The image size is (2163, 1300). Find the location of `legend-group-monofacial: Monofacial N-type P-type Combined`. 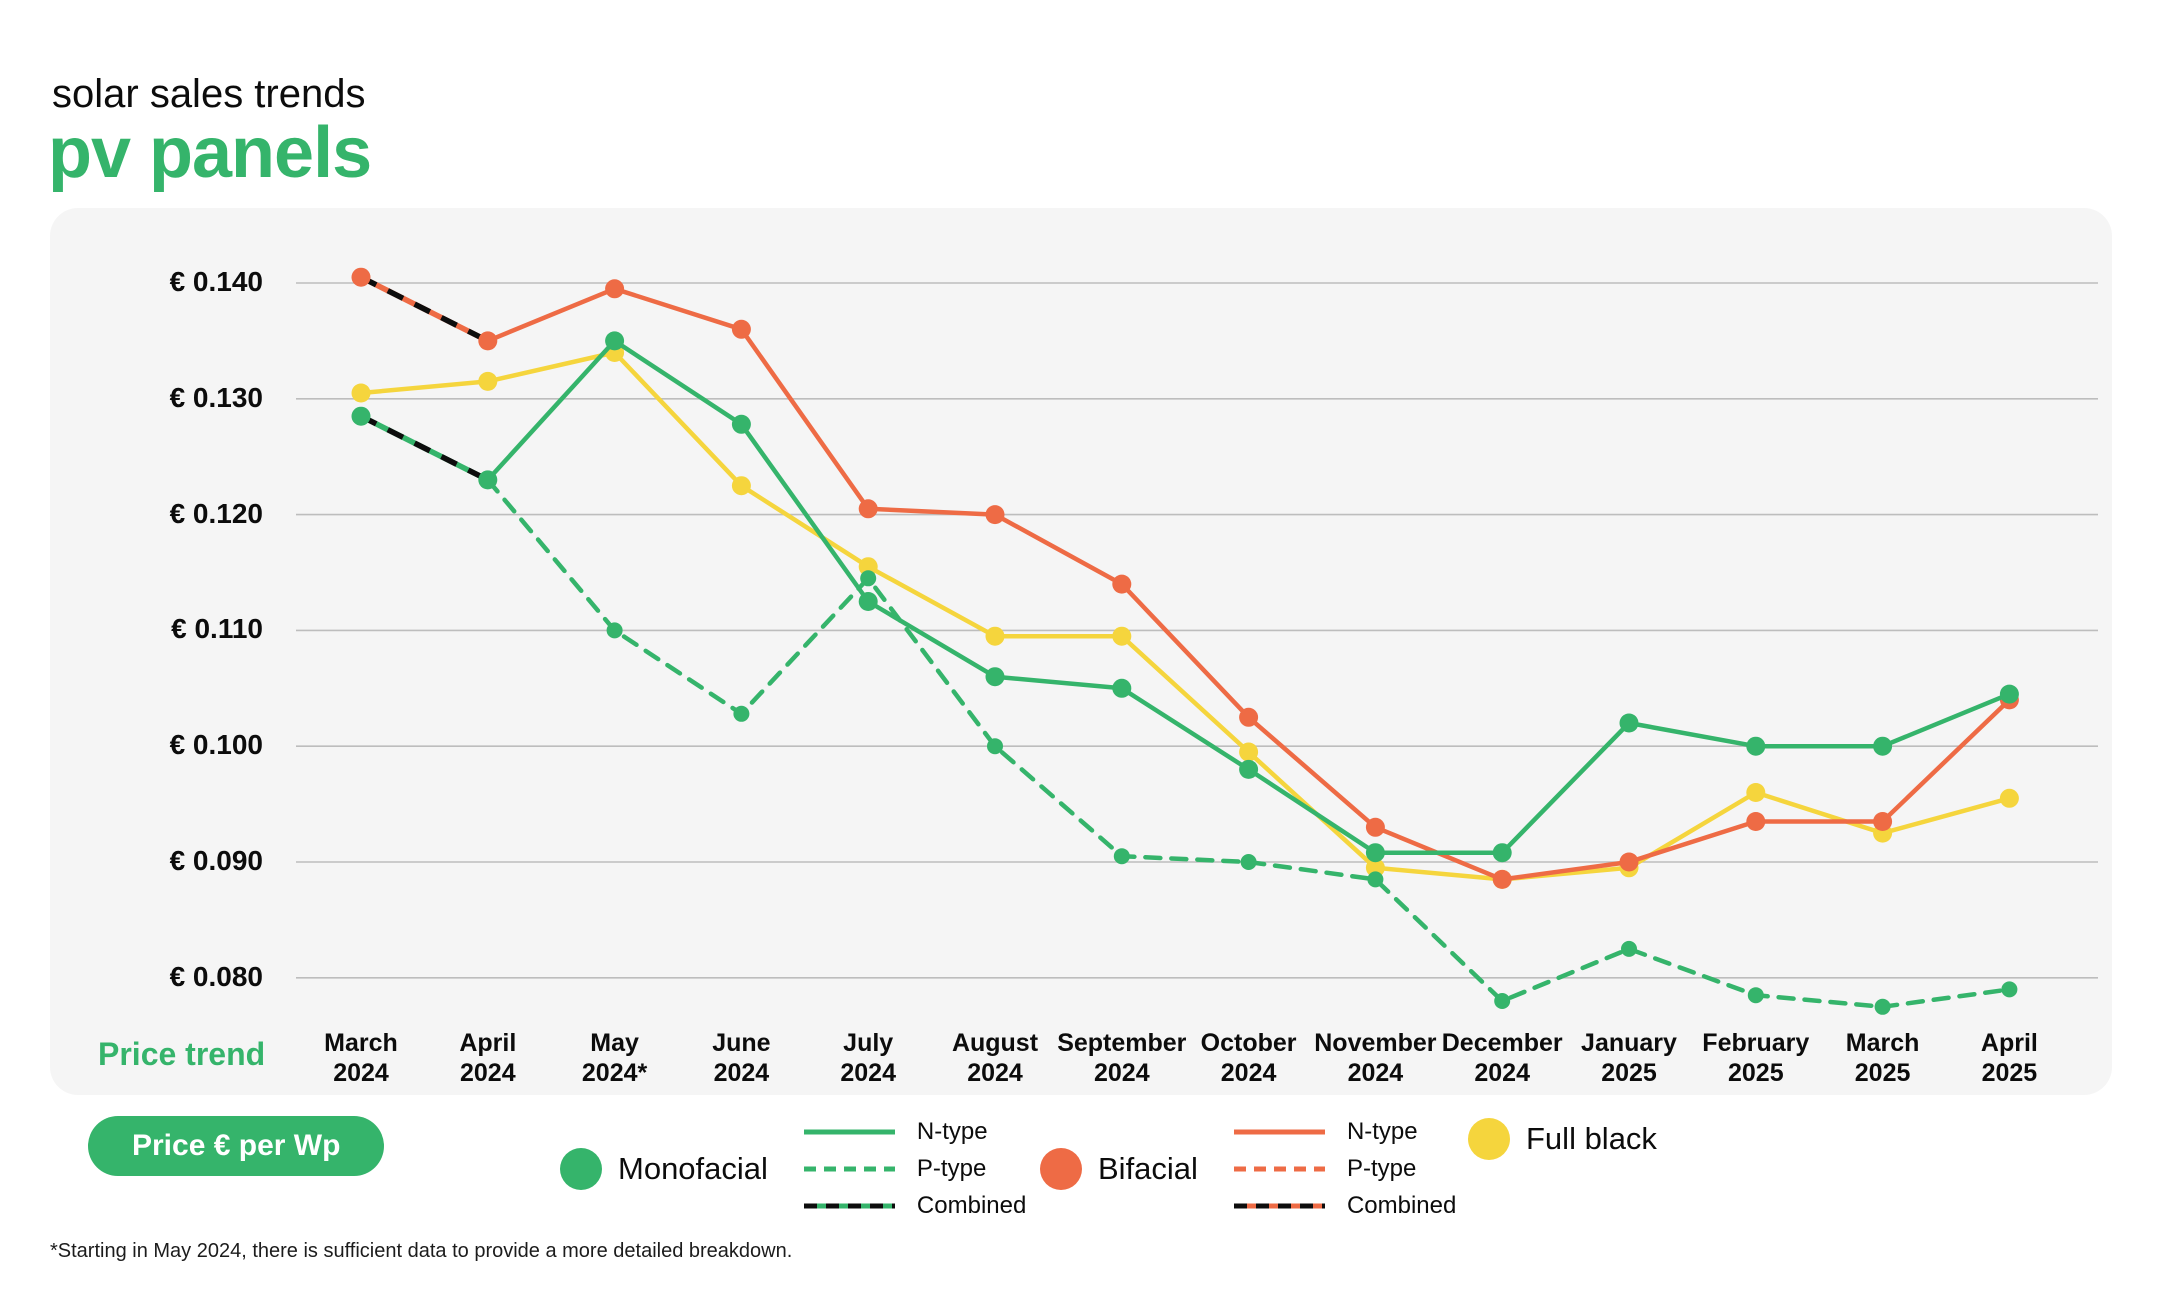

legend-group-monofacial: Monofacial N-type P-type Combined is located at coordinates (793, 1169).